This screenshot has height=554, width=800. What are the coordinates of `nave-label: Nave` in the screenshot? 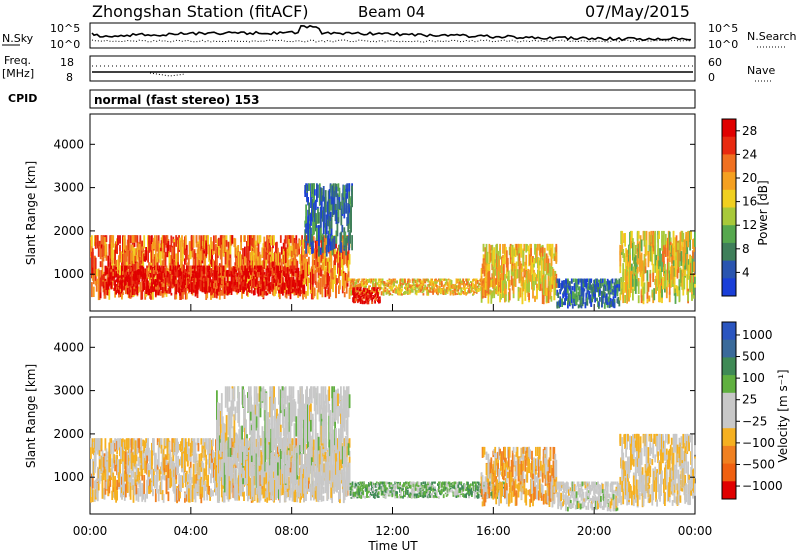 It's located at (761, 70).